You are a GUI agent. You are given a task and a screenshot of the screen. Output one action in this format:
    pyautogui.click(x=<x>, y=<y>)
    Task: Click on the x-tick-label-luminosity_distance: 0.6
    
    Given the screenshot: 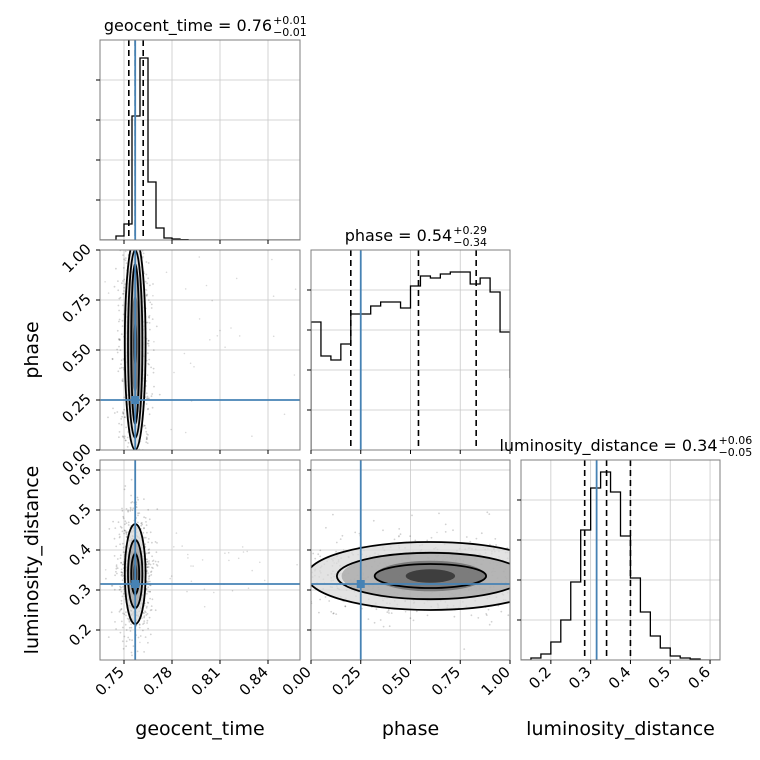 What is the action you would take?
    pyautogui.click(x=699, y=678)
    